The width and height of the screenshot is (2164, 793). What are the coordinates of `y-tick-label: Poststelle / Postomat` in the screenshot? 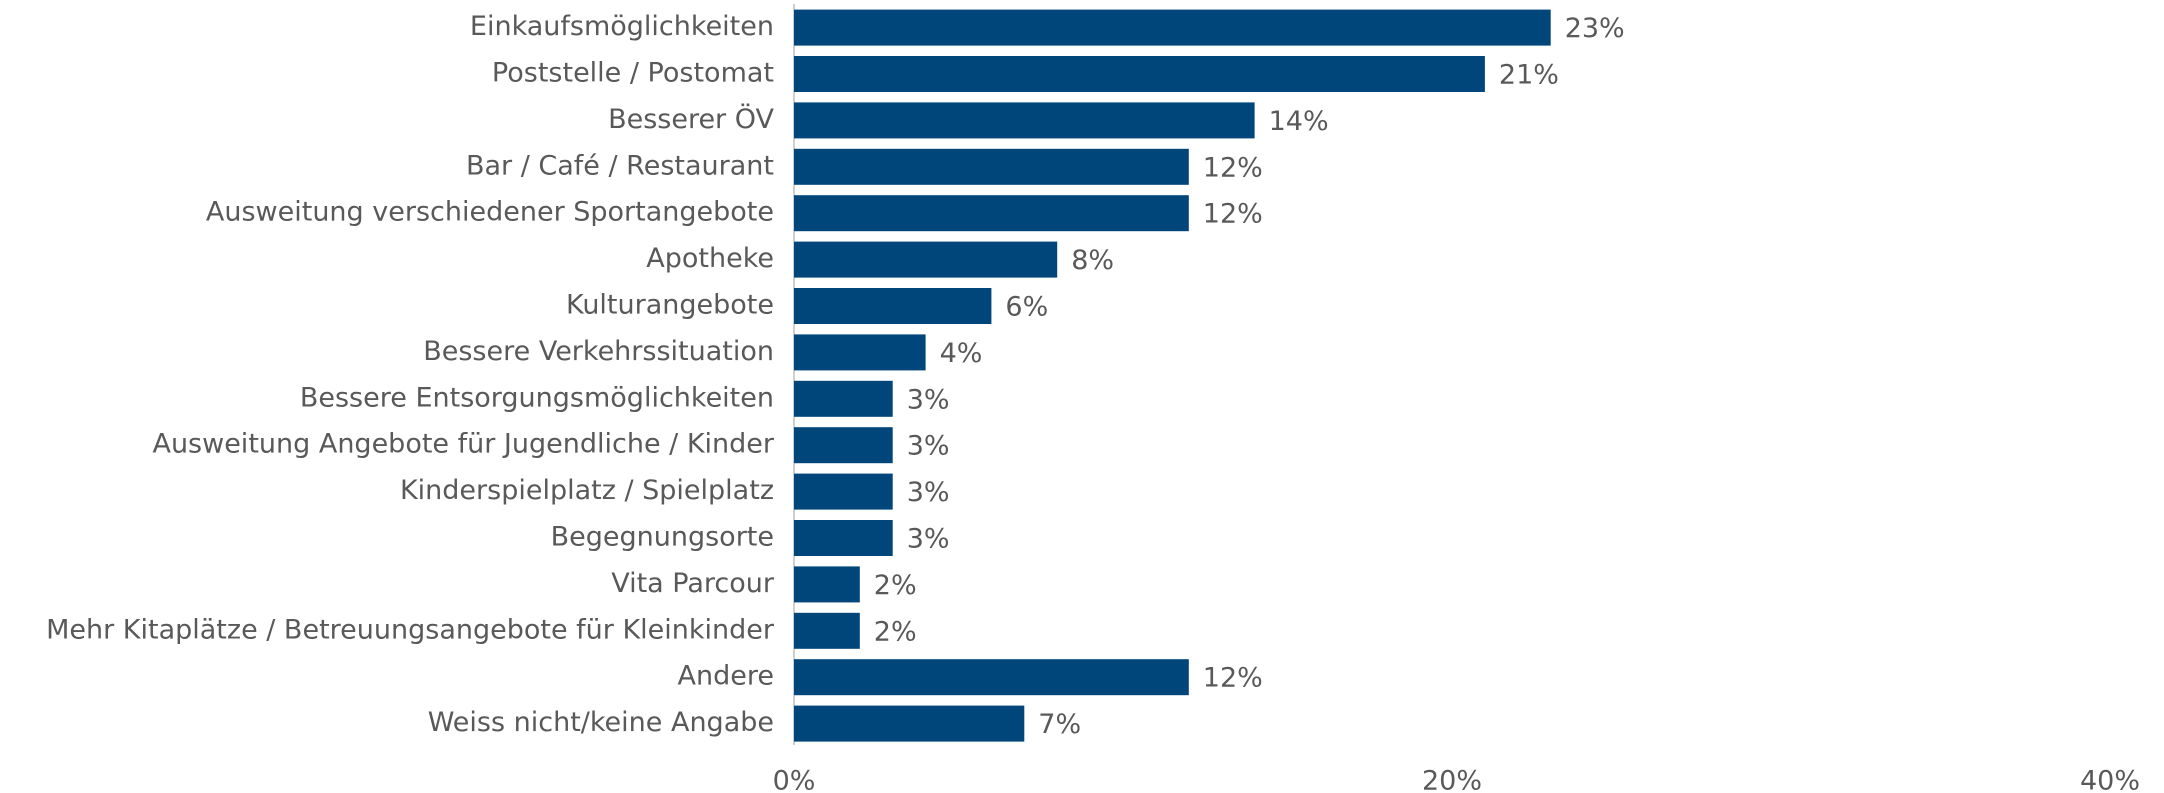 It's located at (633, 73).